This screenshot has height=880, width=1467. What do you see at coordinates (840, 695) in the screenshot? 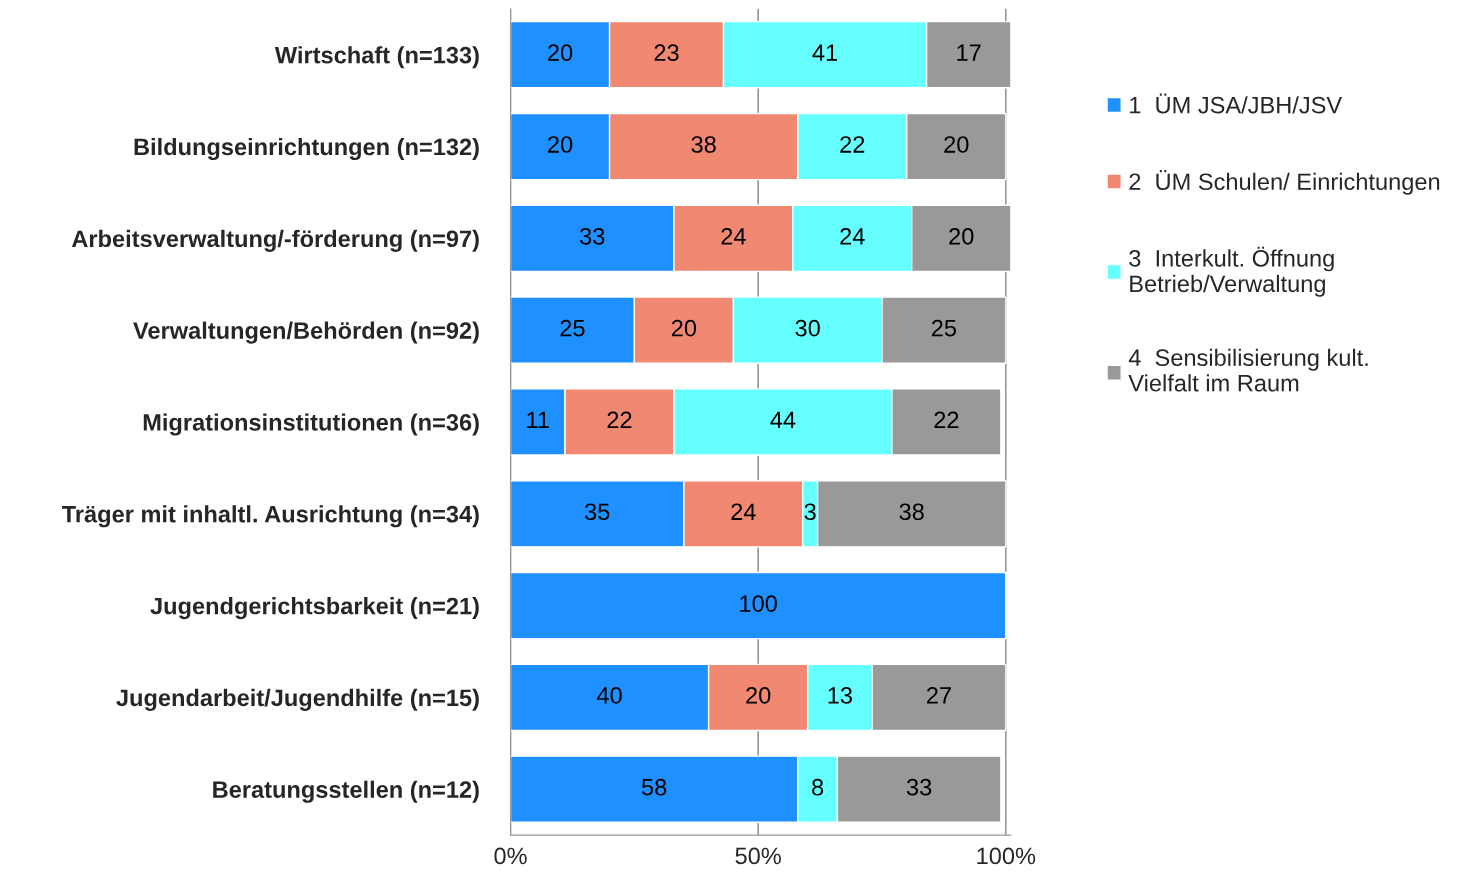
I see `data-label: 13` at bounding box center [840, 695].